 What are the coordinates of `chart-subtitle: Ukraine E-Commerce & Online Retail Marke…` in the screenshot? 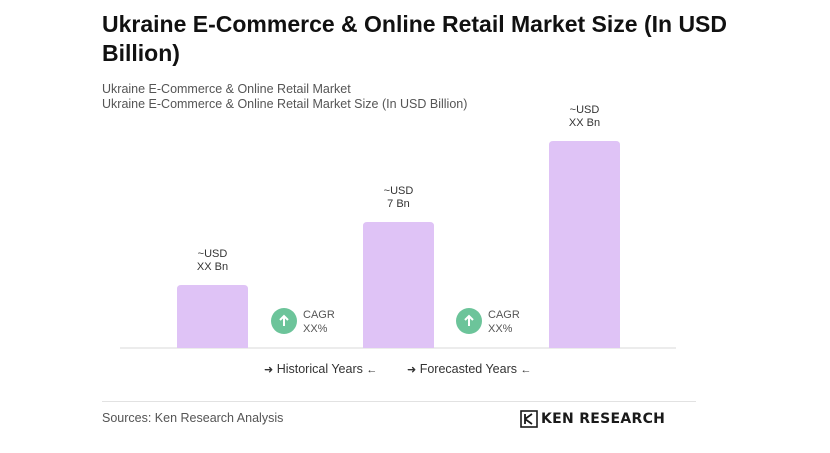 It's located at (226, 89).